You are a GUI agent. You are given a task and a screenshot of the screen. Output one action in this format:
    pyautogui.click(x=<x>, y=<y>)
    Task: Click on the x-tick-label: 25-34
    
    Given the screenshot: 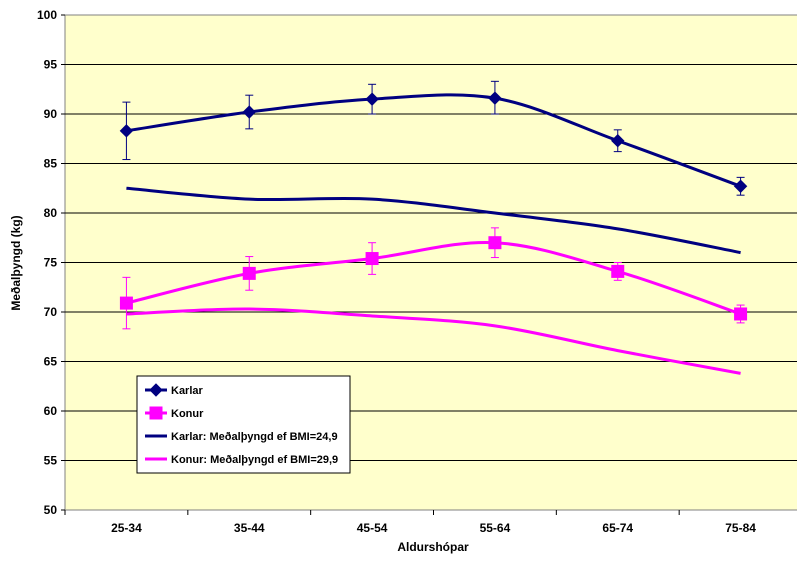 What is the action you would take?
    pyautogui.click(x=126, y=528)
    